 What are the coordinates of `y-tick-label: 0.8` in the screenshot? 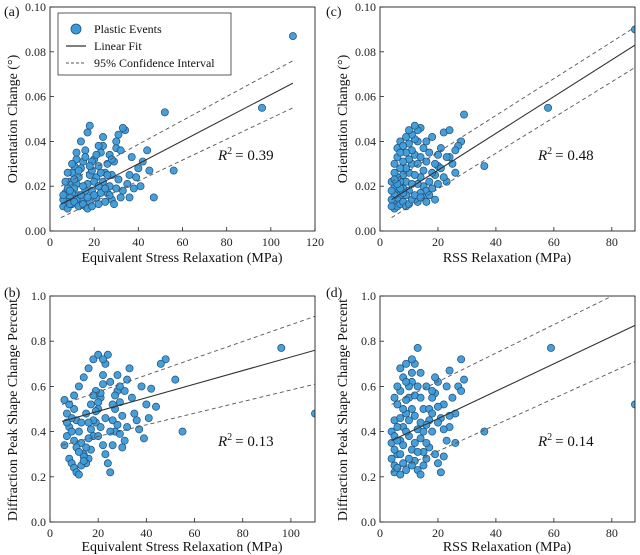 It's located at (38, 341).